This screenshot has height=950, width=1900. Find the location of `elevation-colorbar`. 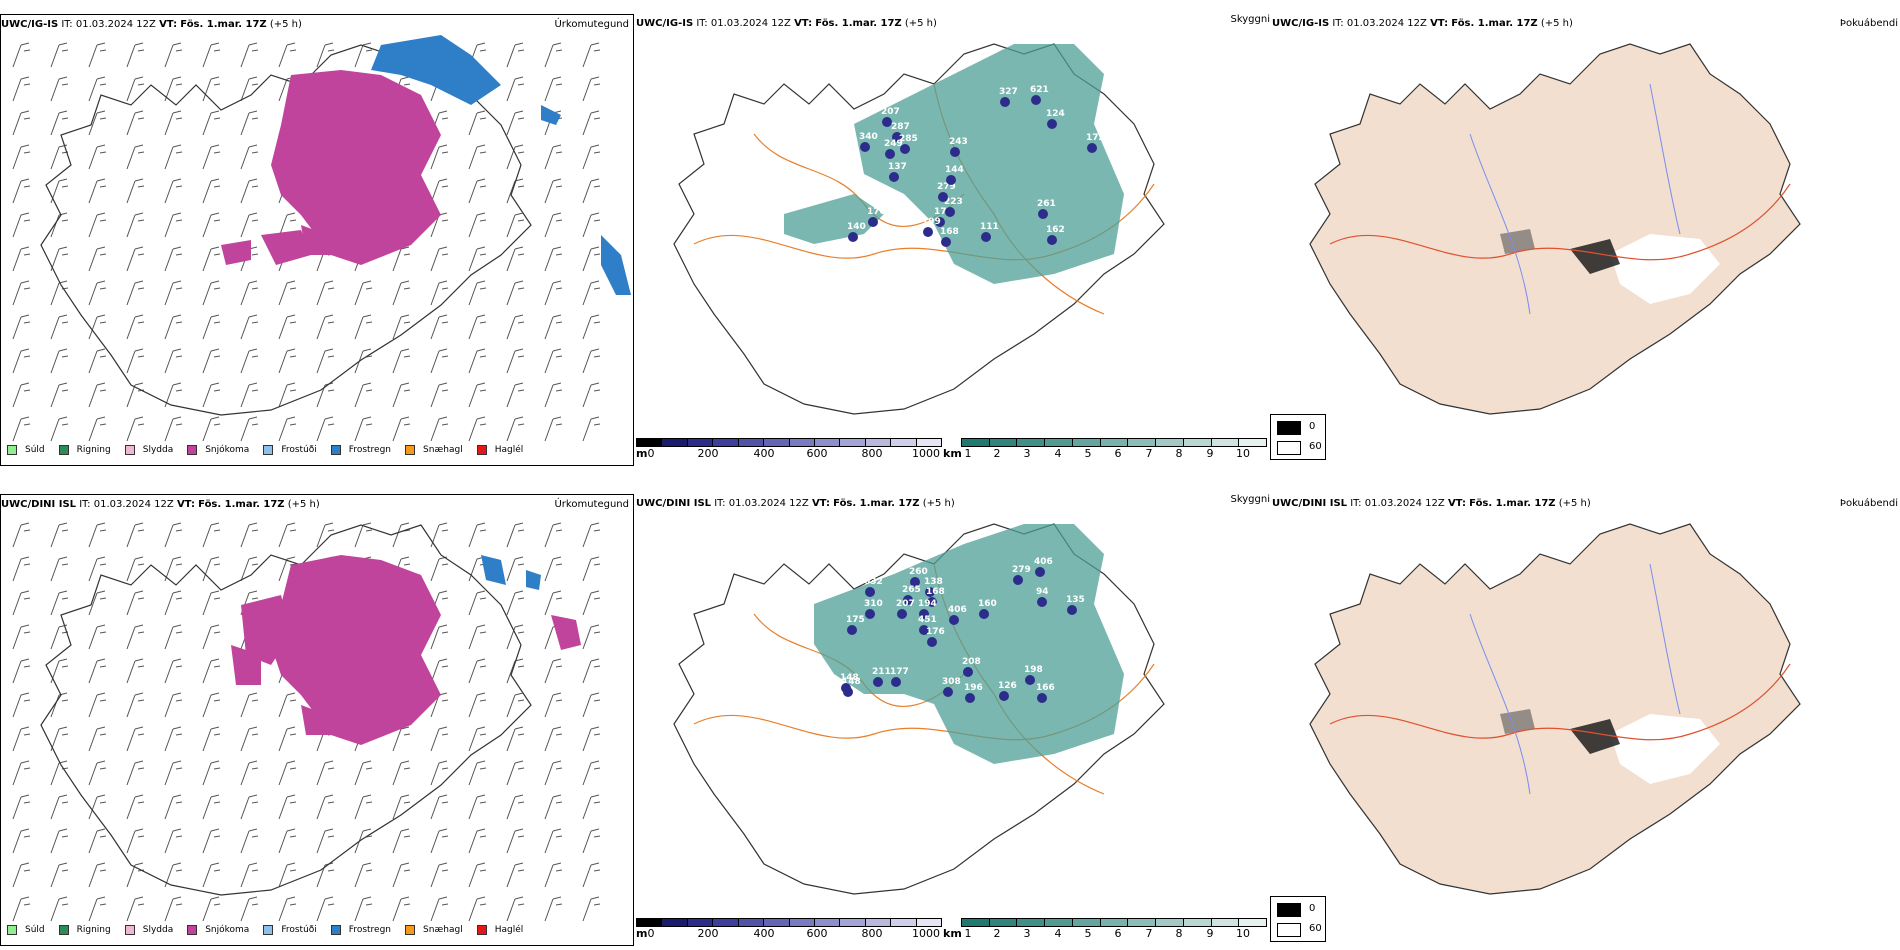

elevation-colorbar is located at coordinates (789, 442).